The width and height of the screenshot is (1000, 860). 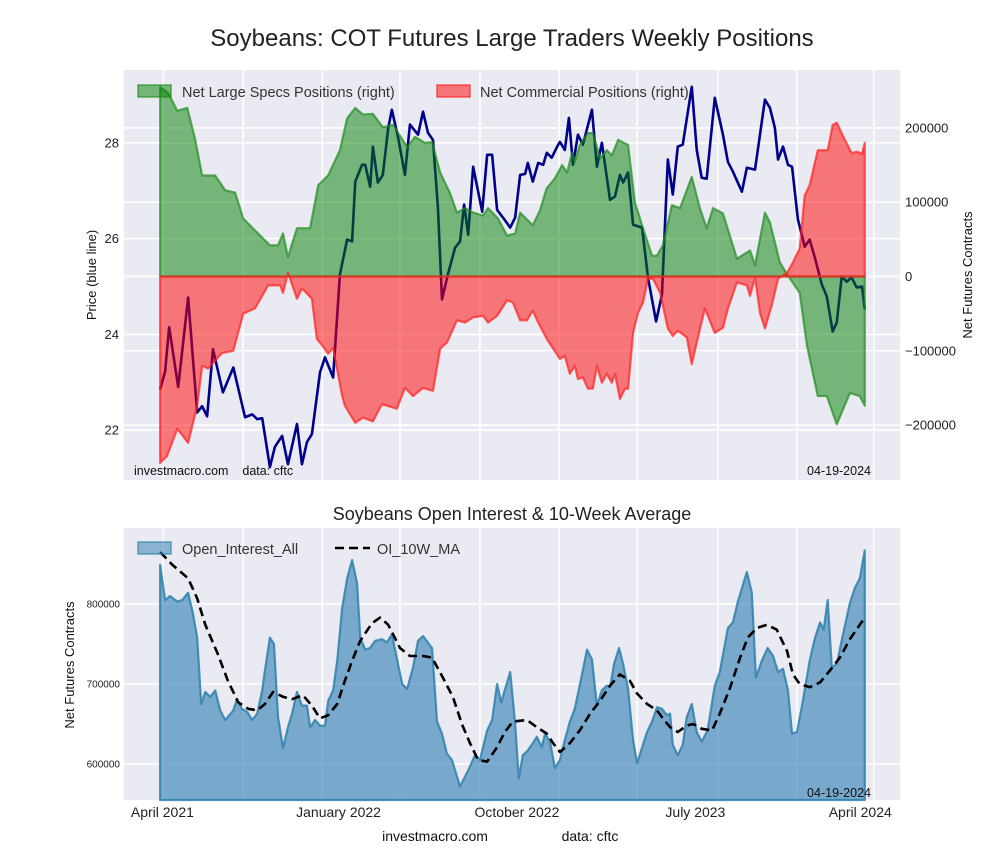 What do you see at coordinates (930, 350) in the screenshot?
I see `right-tick-label: −100000` at bounding box center [930, 350].